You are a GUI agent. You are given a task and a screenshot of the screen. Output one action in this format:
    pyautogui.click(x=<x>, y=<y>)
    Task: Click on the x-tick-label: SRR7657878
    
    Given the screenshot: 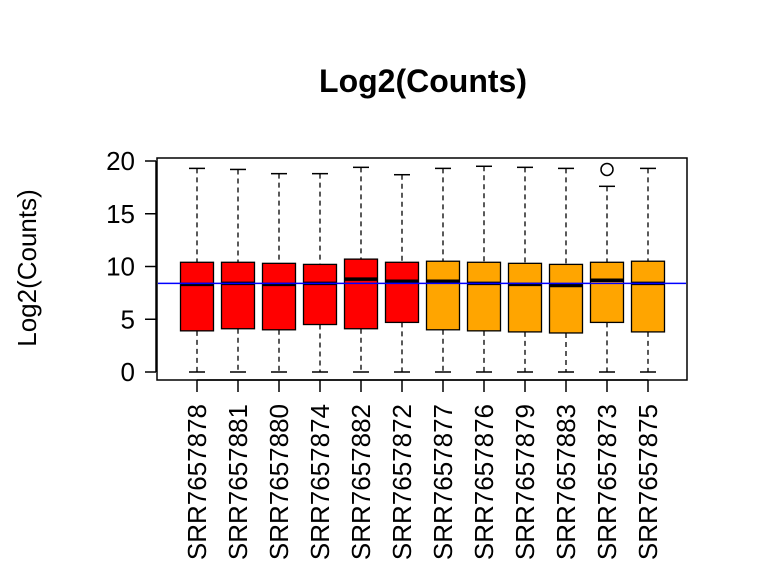 What is the action you would take?
    pyautogui.click(x=197, y=482)
    